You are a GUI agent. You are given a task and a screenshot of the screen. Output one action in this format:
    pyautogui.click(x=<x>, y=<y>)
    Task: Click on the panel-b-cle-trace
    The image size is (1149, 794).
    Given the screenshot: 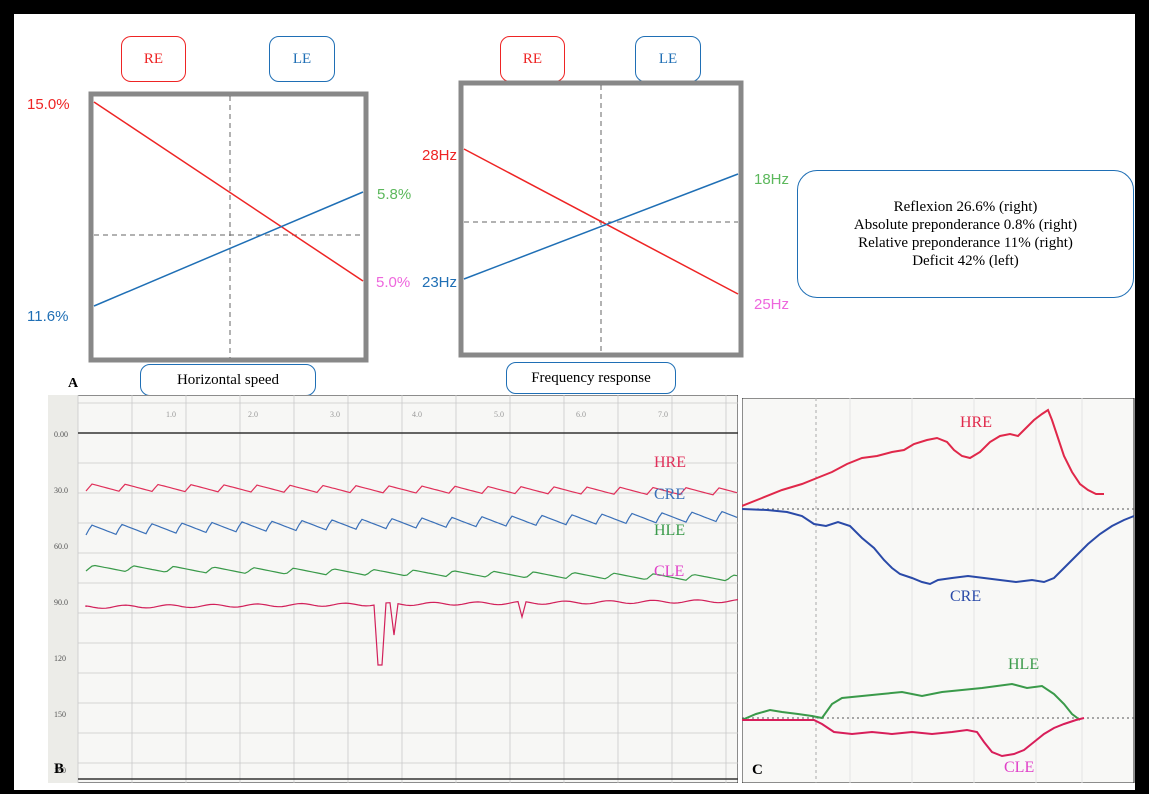 What is the action you would take?
    pyautogui.click(x=411, y=632)
    